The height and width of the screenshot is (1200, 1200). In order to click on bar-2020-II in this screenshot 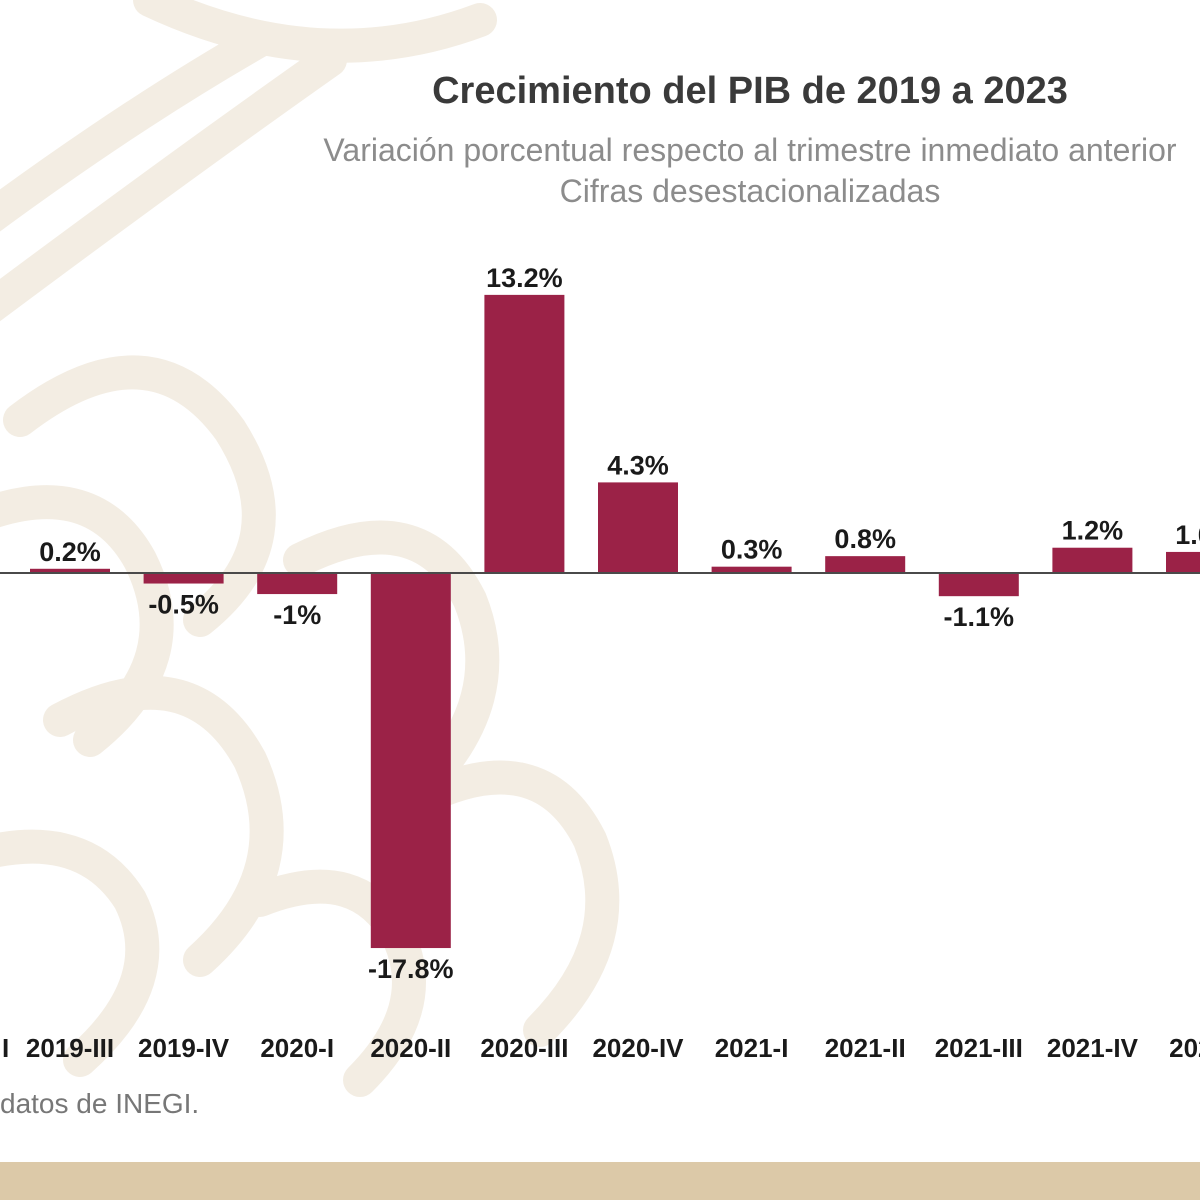, I will do `click(410, 761)`.